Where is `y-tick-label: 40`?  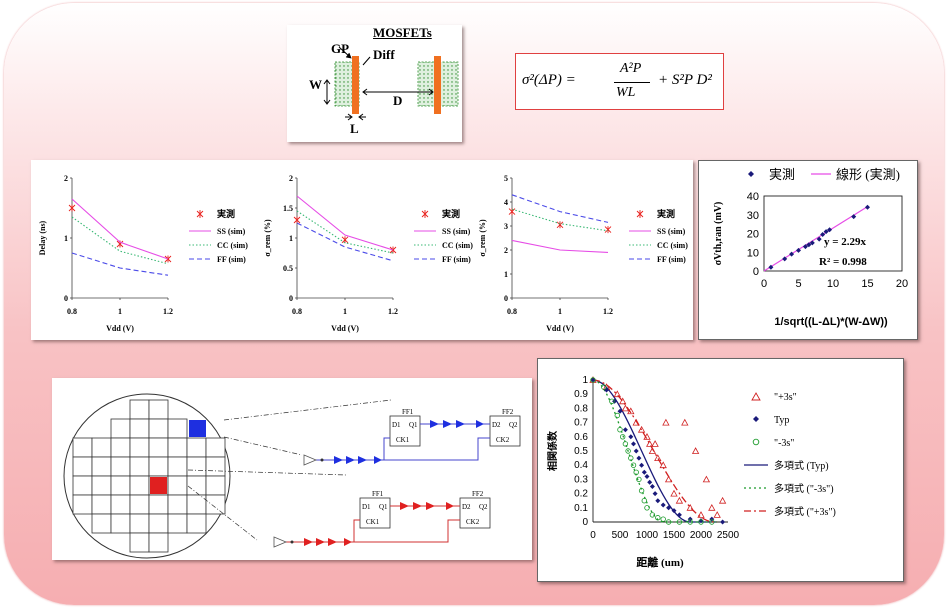 y-tick-label: 40 is located at coordinates (753, 197).